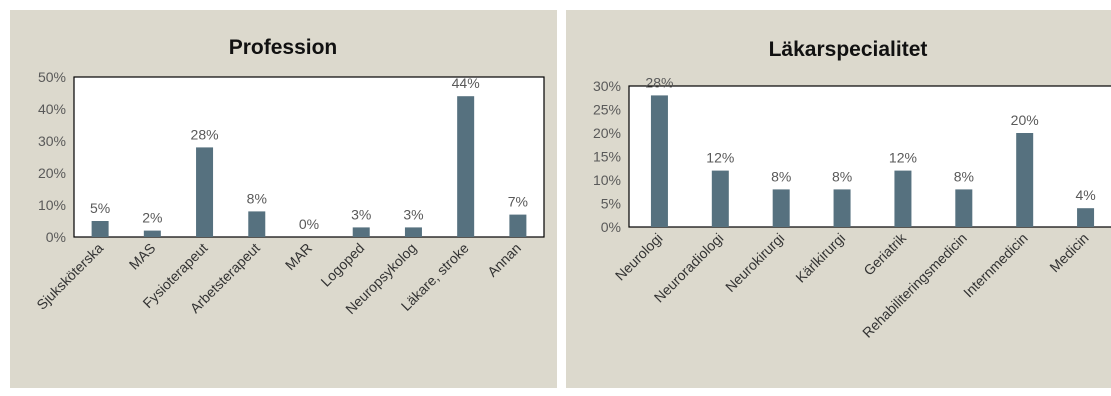  I want to click on category-label: Kärlkirurgi, so click(820, 258).